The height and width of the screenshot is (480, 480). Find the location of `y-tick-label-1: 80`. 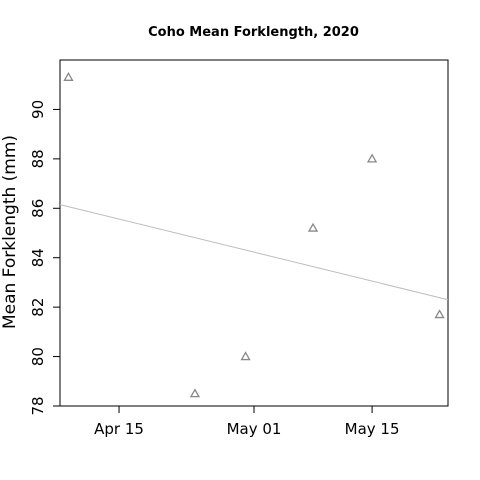

y-tick-label-1: 80 is located at coordinates (38, 356).